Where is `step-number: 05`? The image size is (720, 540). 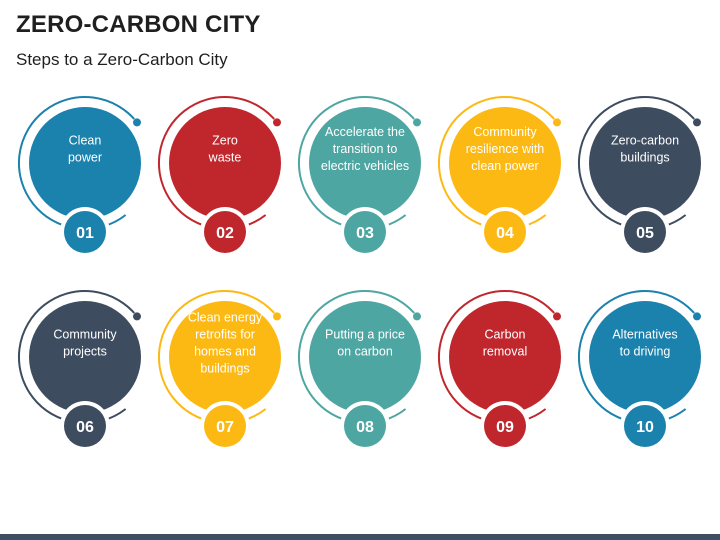
step-number: 05 is located at coordinates (645, 233).